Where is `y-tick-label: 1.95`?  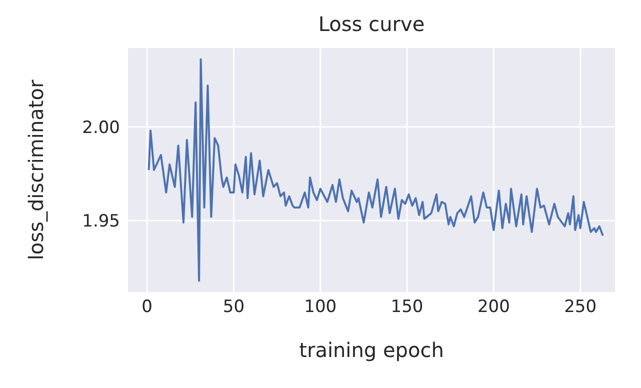
y-tick-label: 1.95 is located at coordinates (101, 222).